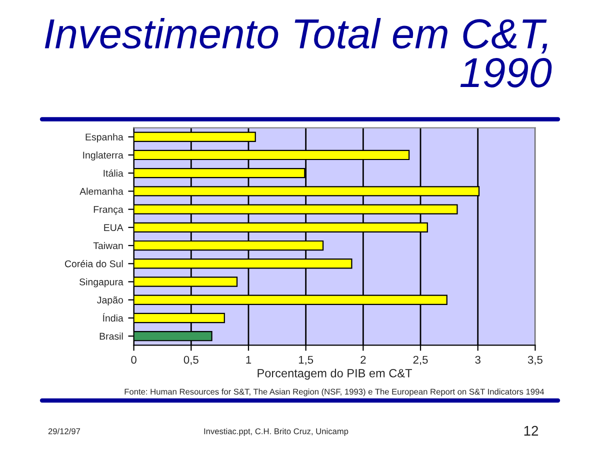  Describe the element at coordinates (103, 156) in the screenshot. I see `y-tick-label: Inglaterra` at that location.